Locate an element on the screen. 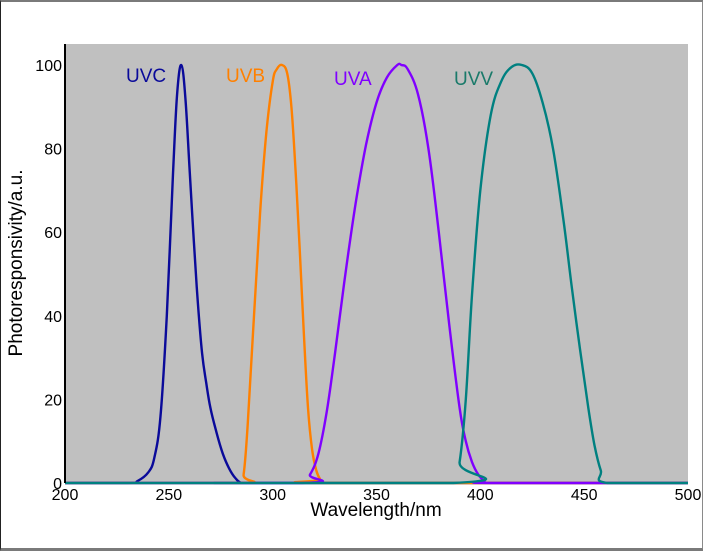  y-axis-title: Photoresponsivity/a.u. is located at coordinates (16, 263).